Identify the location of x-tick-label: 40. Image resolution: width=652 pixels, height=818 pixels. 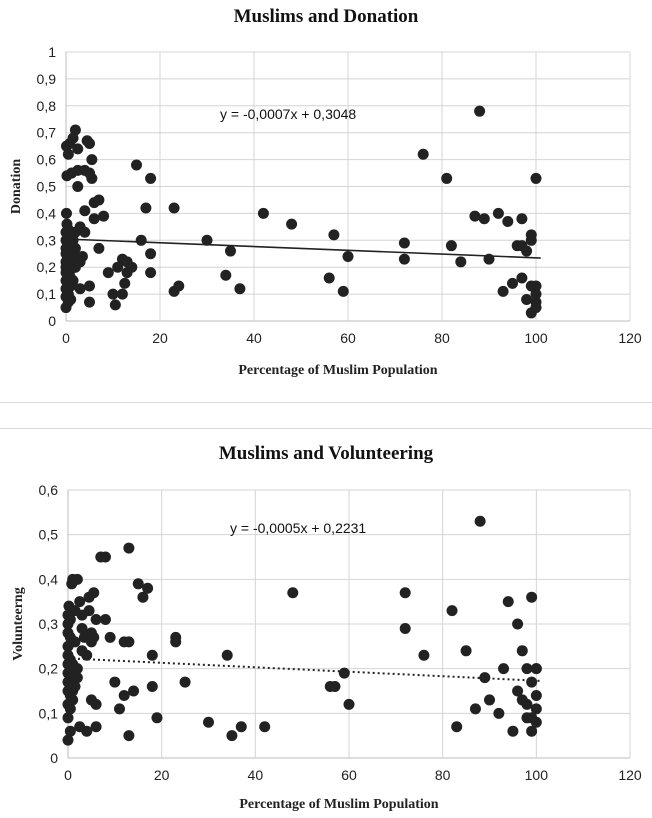
(256, 775).